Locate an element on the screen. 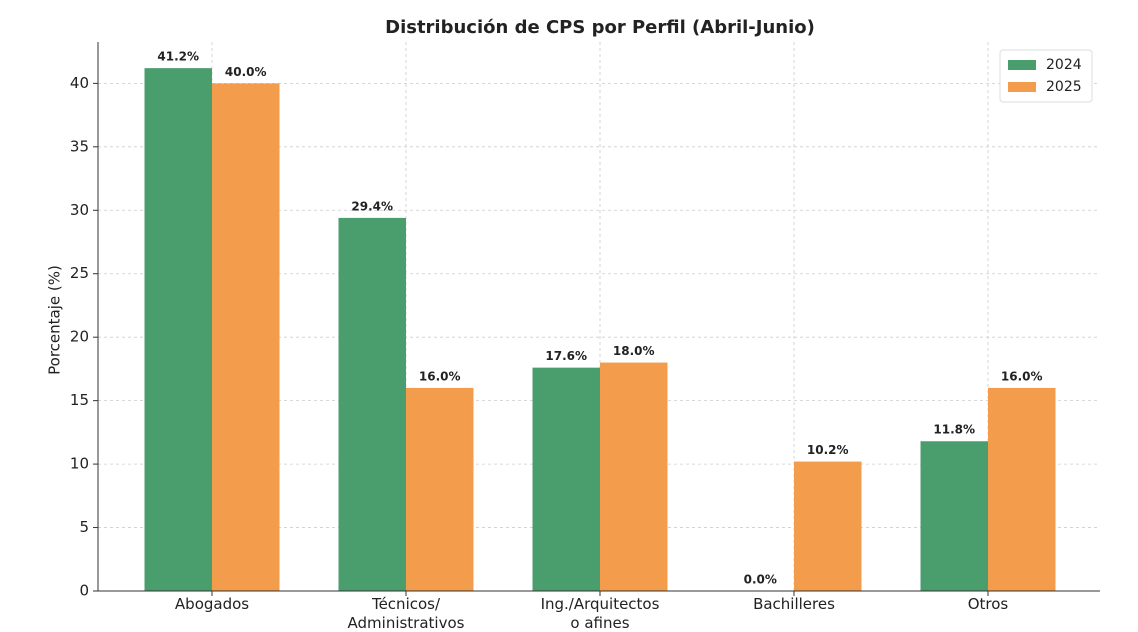 The image size is (1138, 632). data-label: 10.2% is located at coordinates (828, 450).